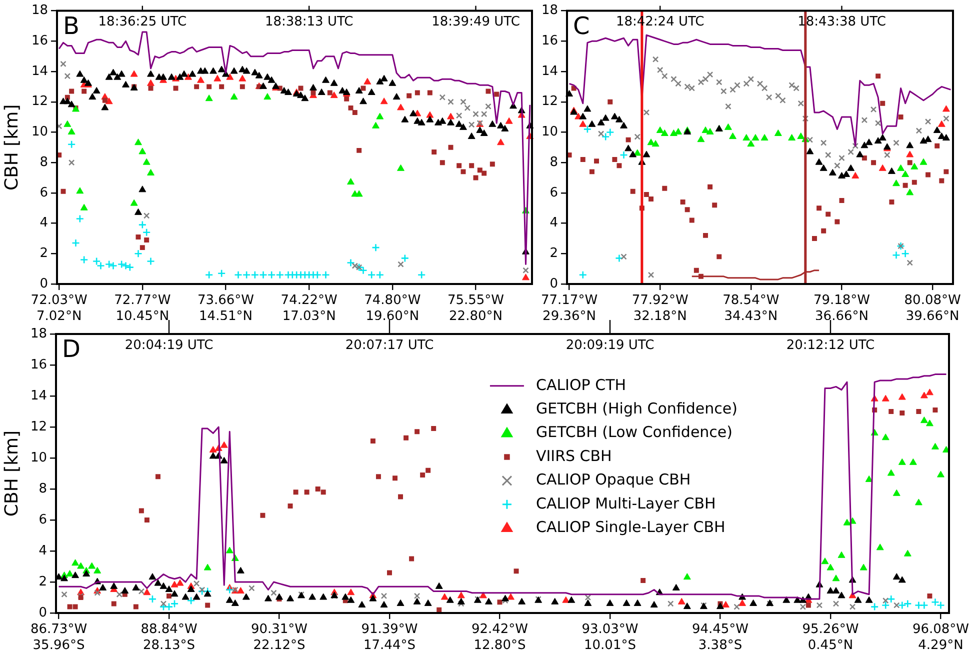 The height and width of the screenshot is (655, 977). Describe the element at coordinates (71, 349) in the screenshot. I see `chart-title: D` at that location.